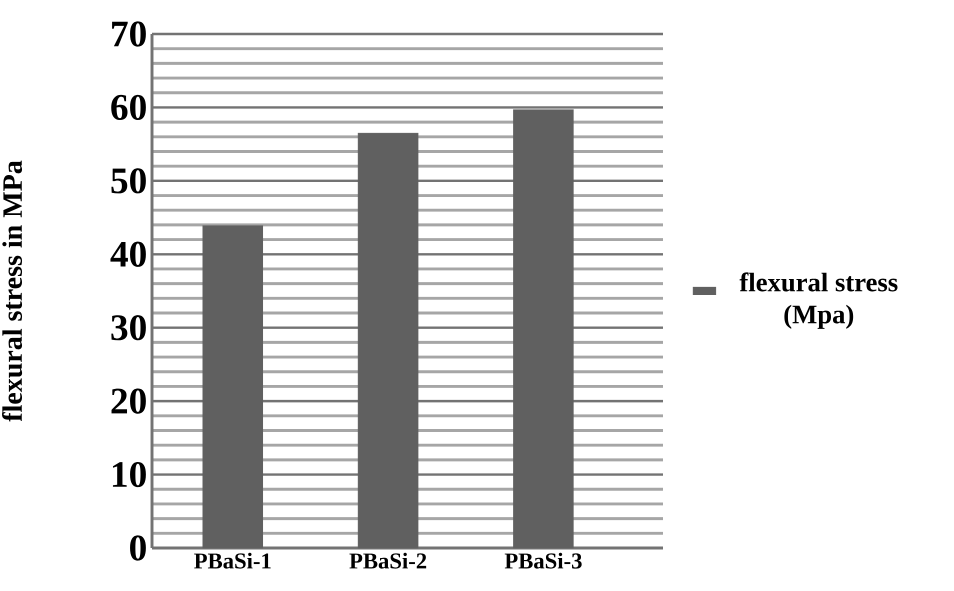 Image resolution: width=954 pixels, height=591 pixels. What do you see at coordinates (128, 327) in the screenshot?
I see `y-tick-label: 30` at bounding box center [128, 327].